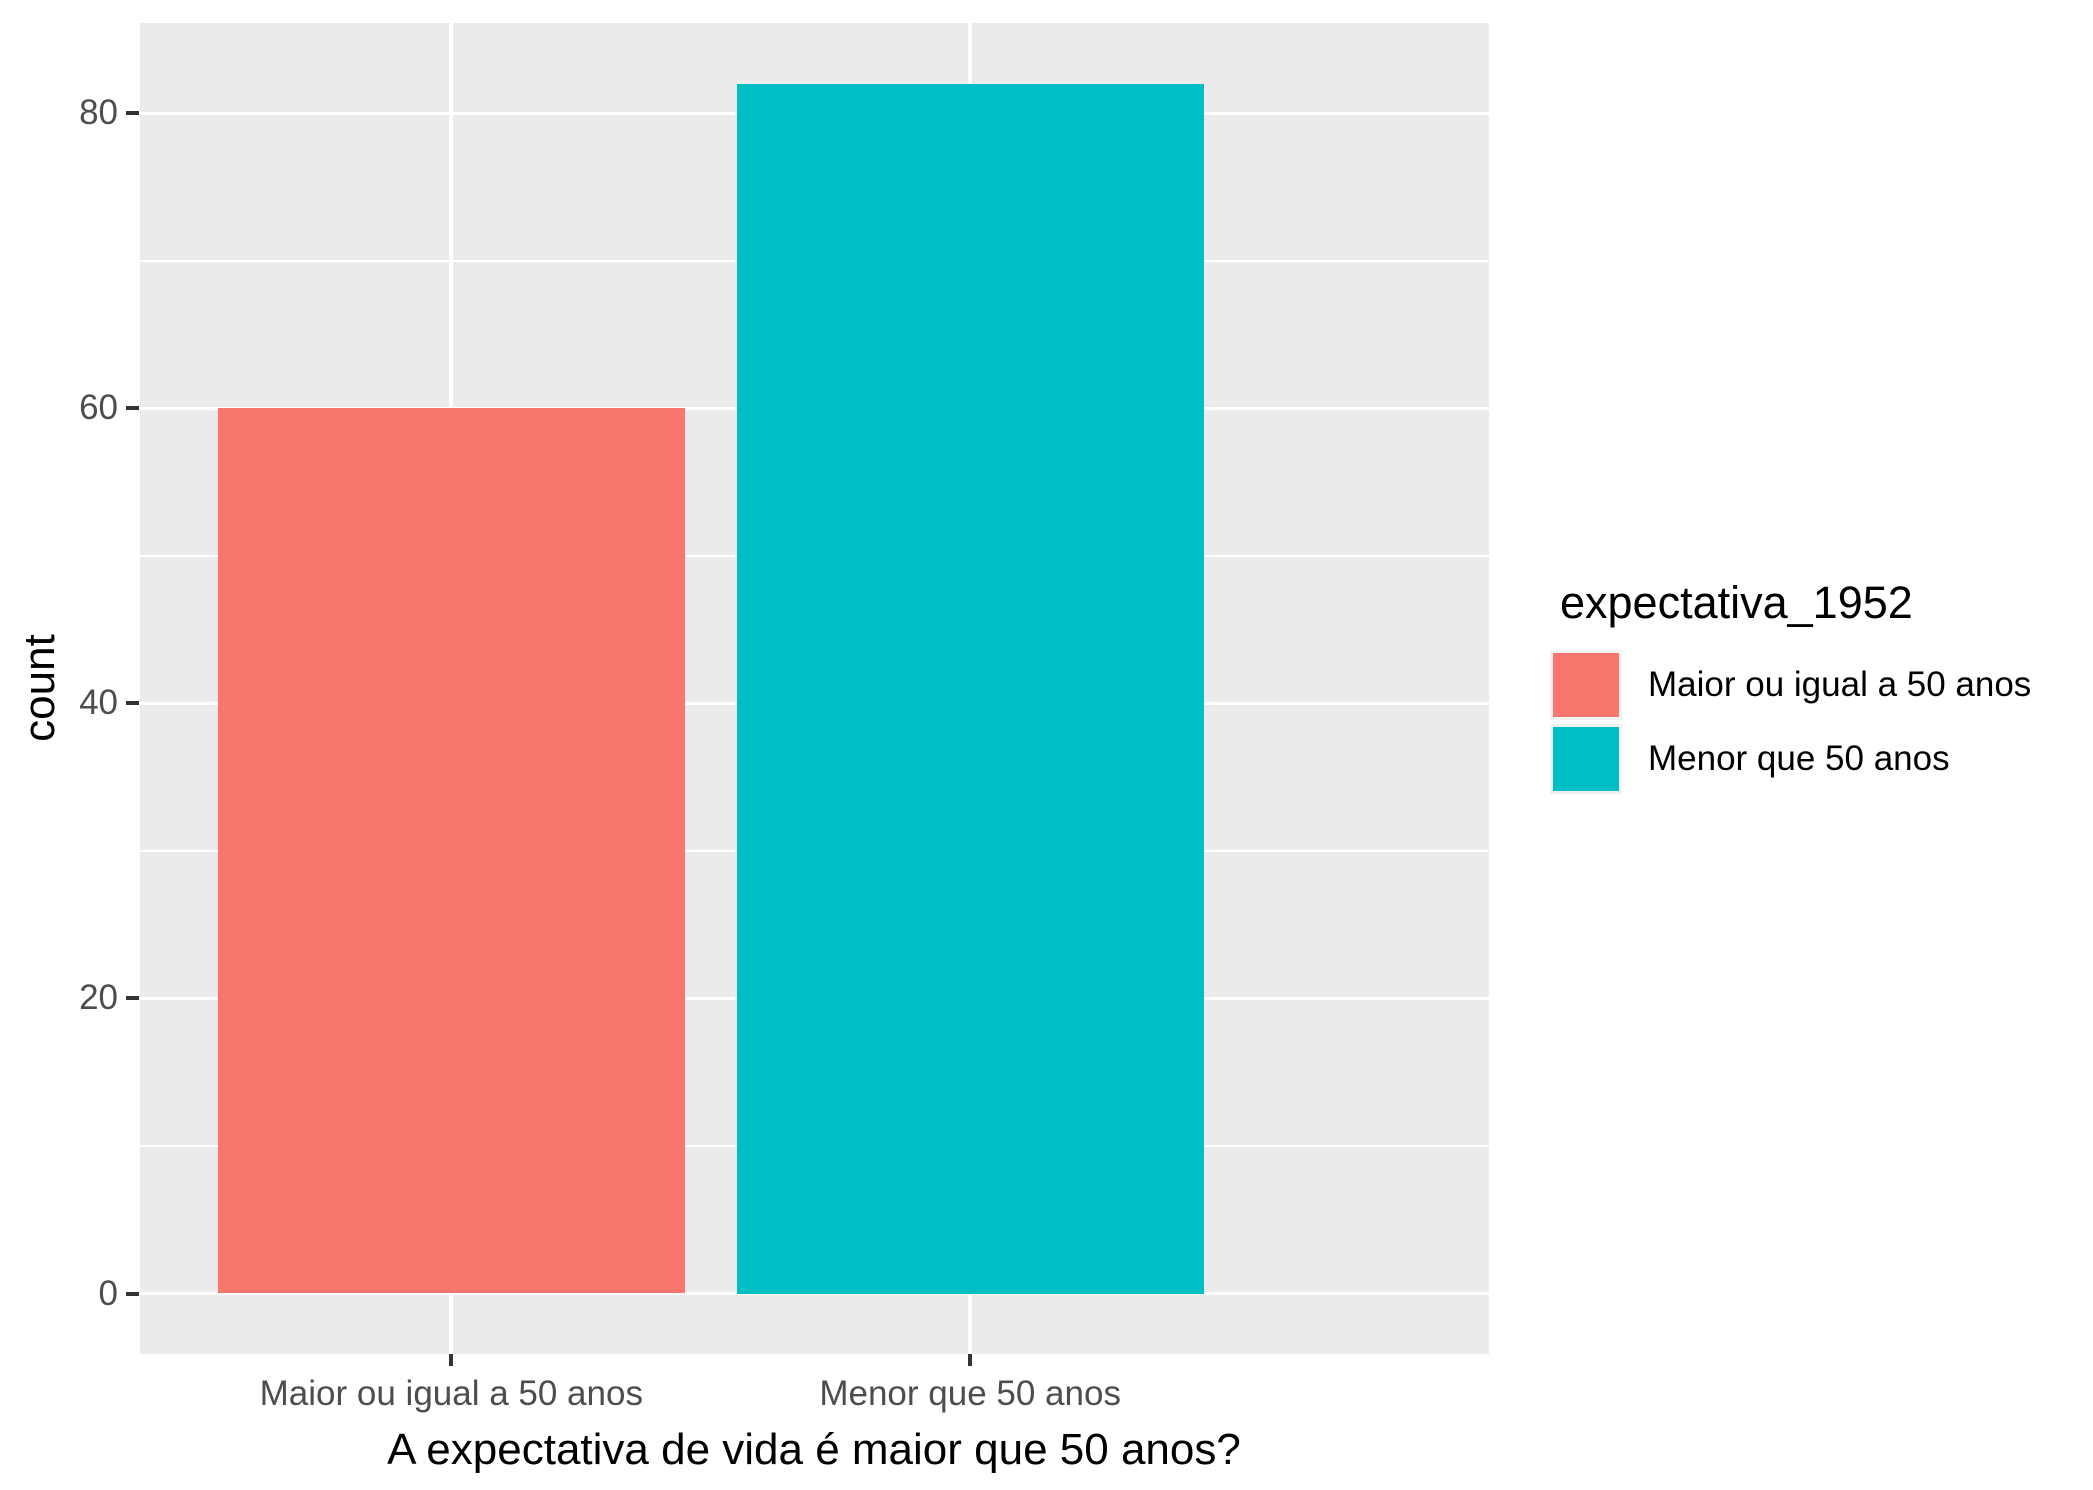 Image resolution: width=2093 pixels, height=1490 pixels. What do you see at coordinates (98, 998) in the screenshot?
I see `y-tick-label: 20` at bounding box center [98, 998].